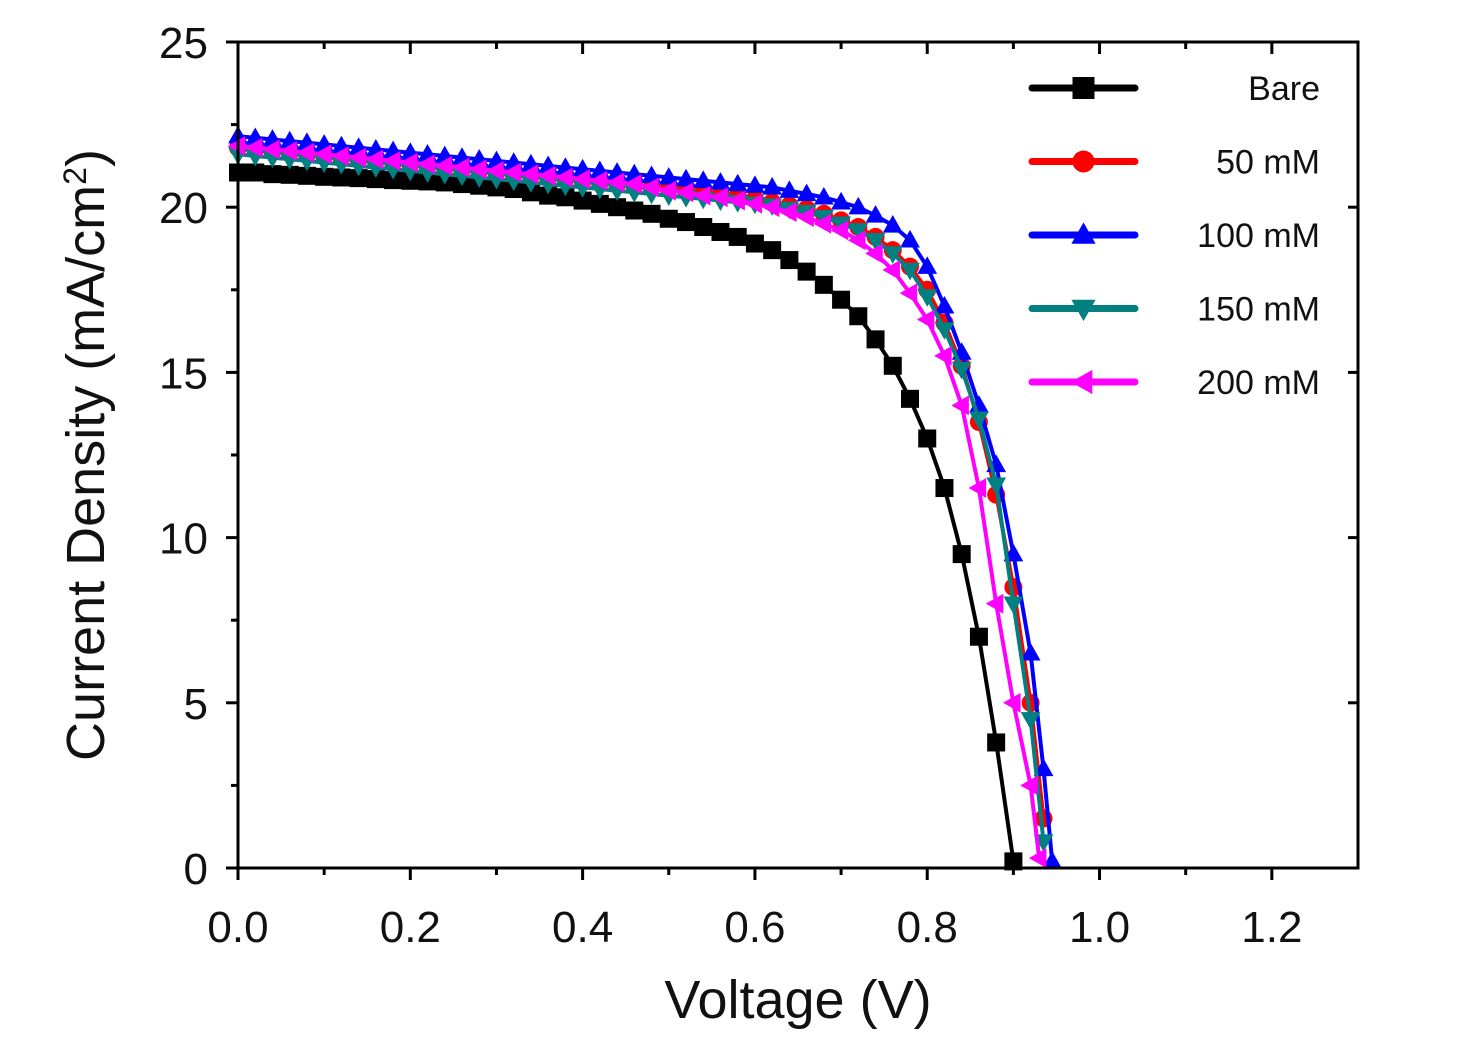 This screenshot has width=1473, height=1059. Describe the element at coordinates (86, 473) in the screenshot. I see `y-axis-title-main: Current Density (mA/cm` at that location.